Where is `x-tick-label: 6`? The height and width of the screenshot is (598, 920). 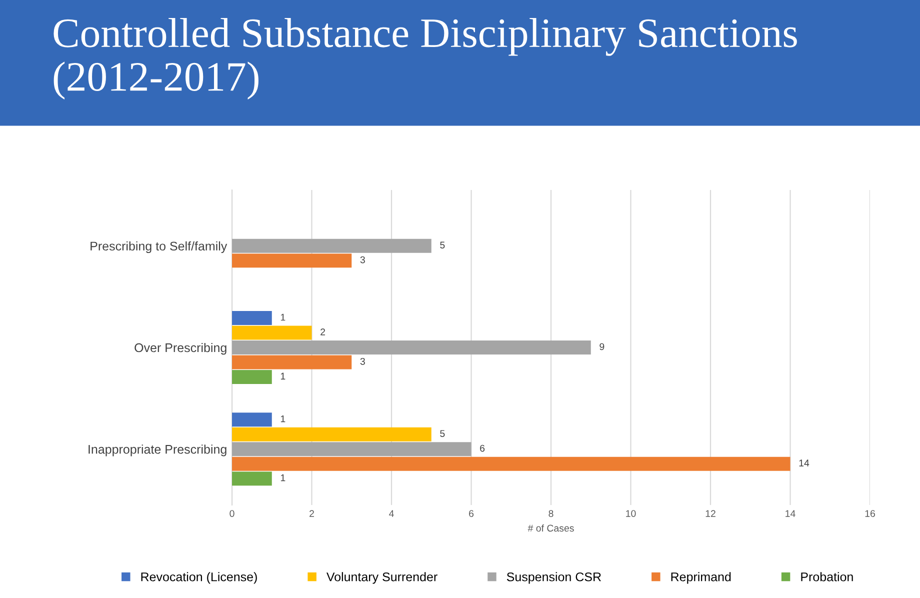 x-tick-label: 6 is located at coordinates (471, 513).